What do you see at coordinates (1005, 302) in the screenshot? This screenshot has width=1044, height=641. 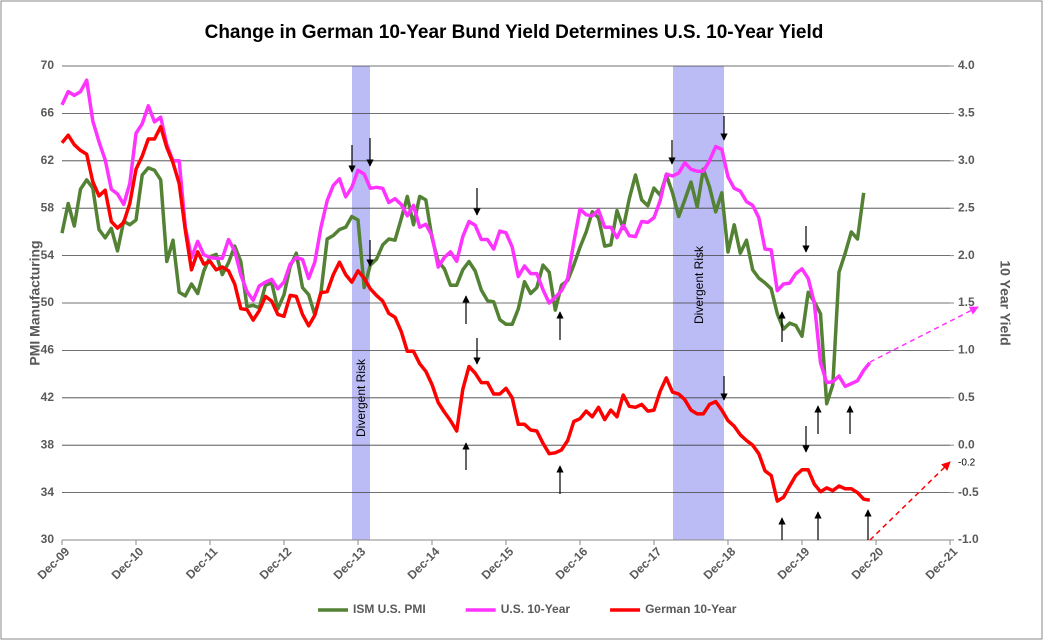 I see `y2-axis-title: 10 Year Yield` at bounding box center [1005, 302].